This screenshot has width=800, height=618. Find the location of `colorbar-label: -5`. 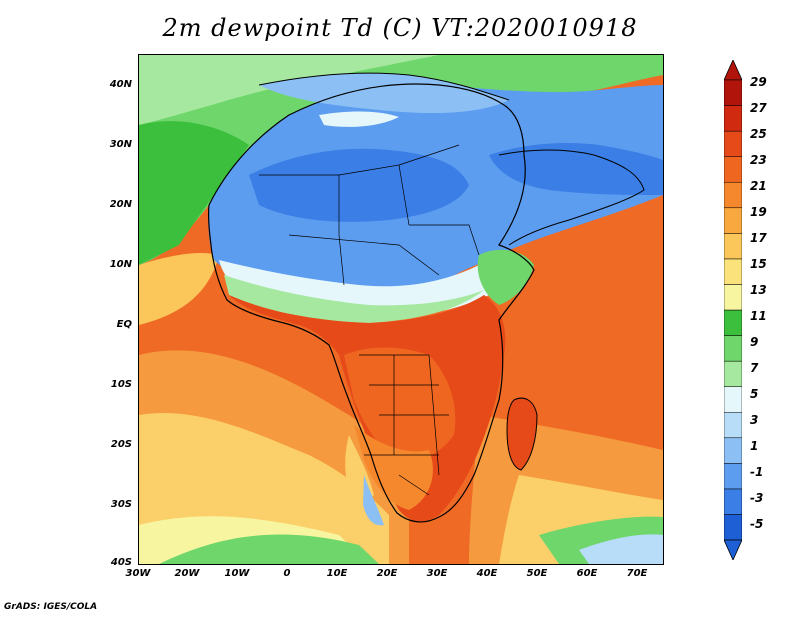

colorbar-label: -5 is located at coordinates (757, 524).